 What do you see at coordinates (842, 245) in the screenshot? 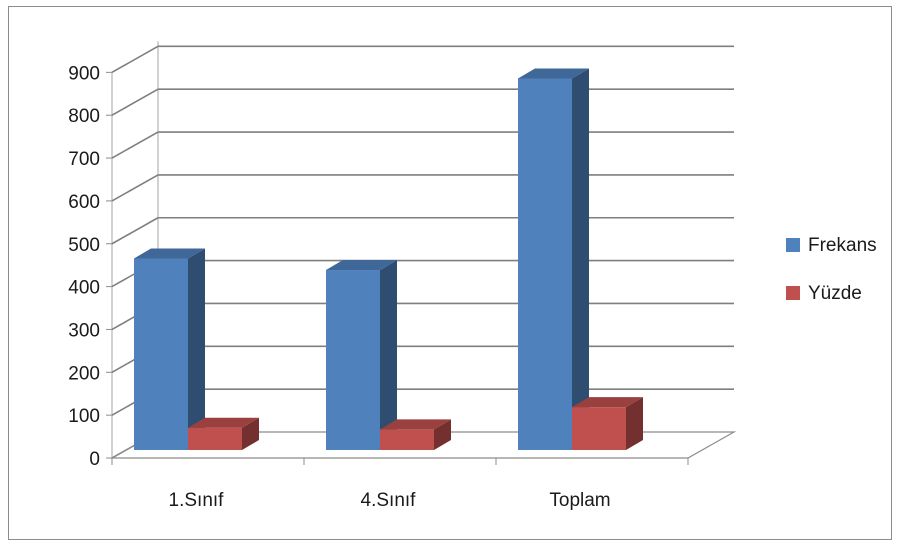
I see `legend-label: Frekans` at bounding box center [842, 245].